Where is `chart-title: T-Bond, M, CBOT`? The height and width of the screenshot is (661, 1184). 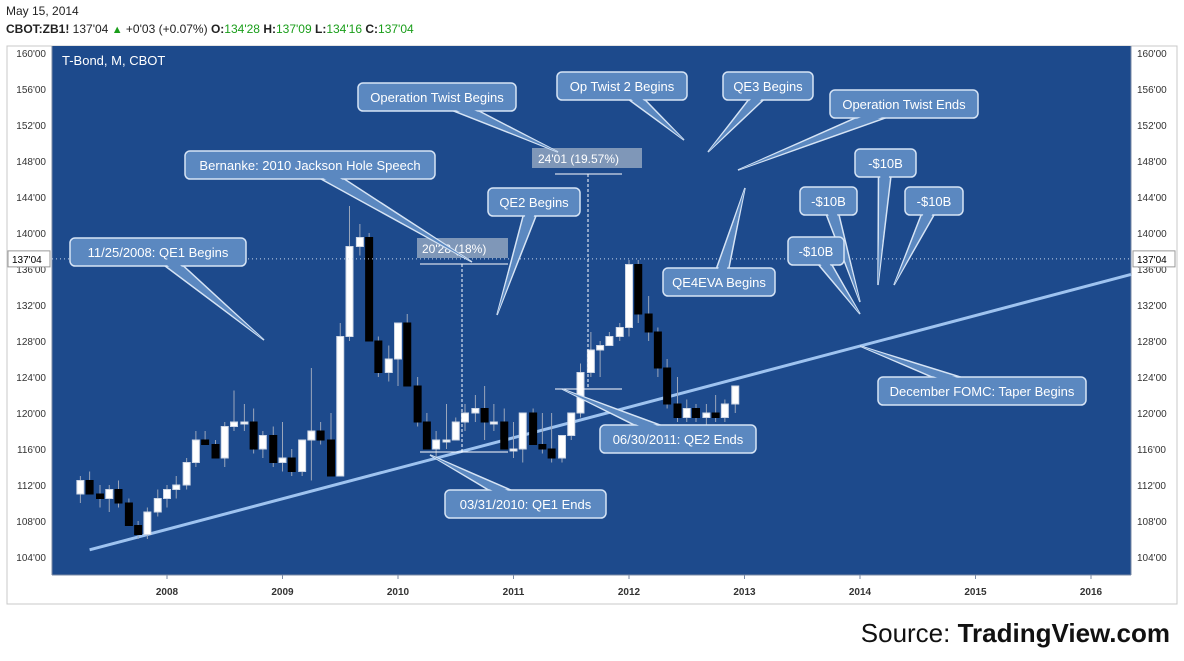 chart-title: T-Bond, M, CBOT is located at coordinates (113, 60).